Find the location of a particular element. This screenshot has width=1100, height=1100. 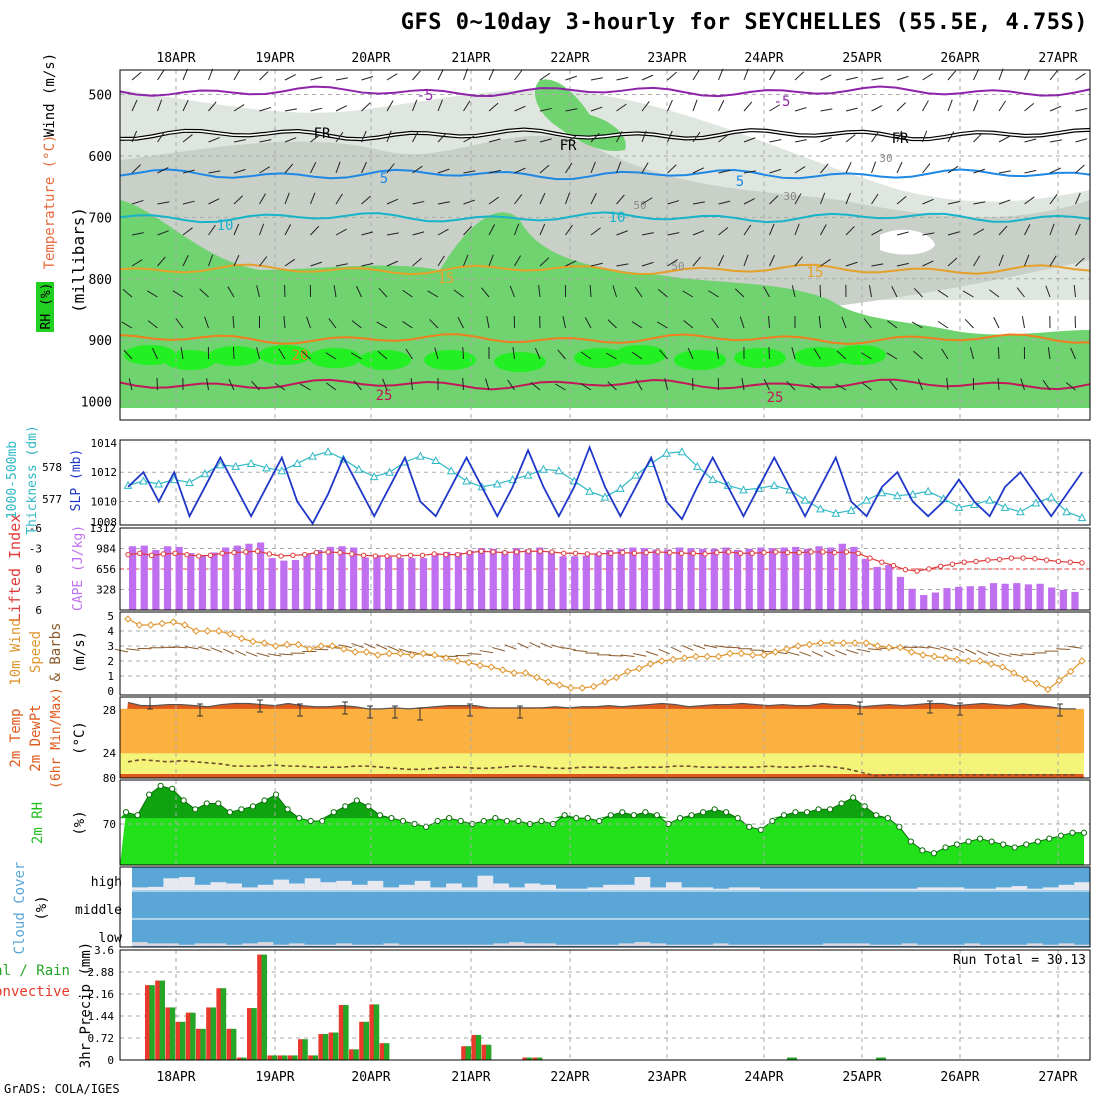

precip-tick: 1.44 is located at coordinates (101, 1016).